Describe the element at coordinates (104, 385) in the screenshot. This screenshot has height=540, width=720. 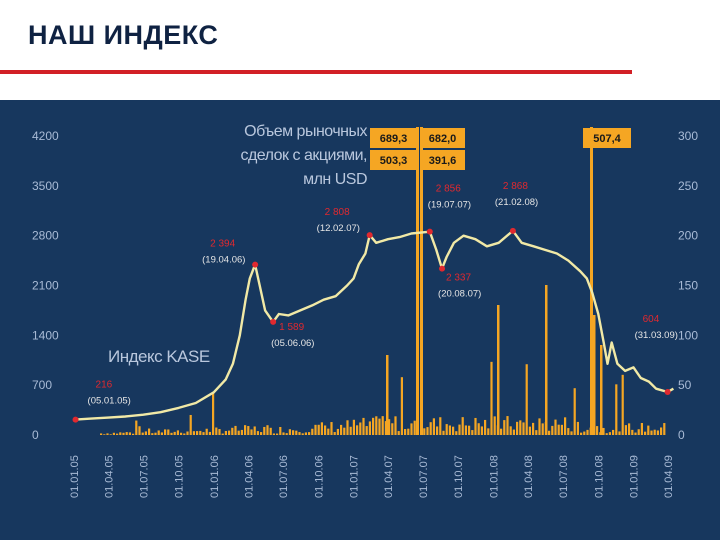
I see `annotation-value: 216` at that location.